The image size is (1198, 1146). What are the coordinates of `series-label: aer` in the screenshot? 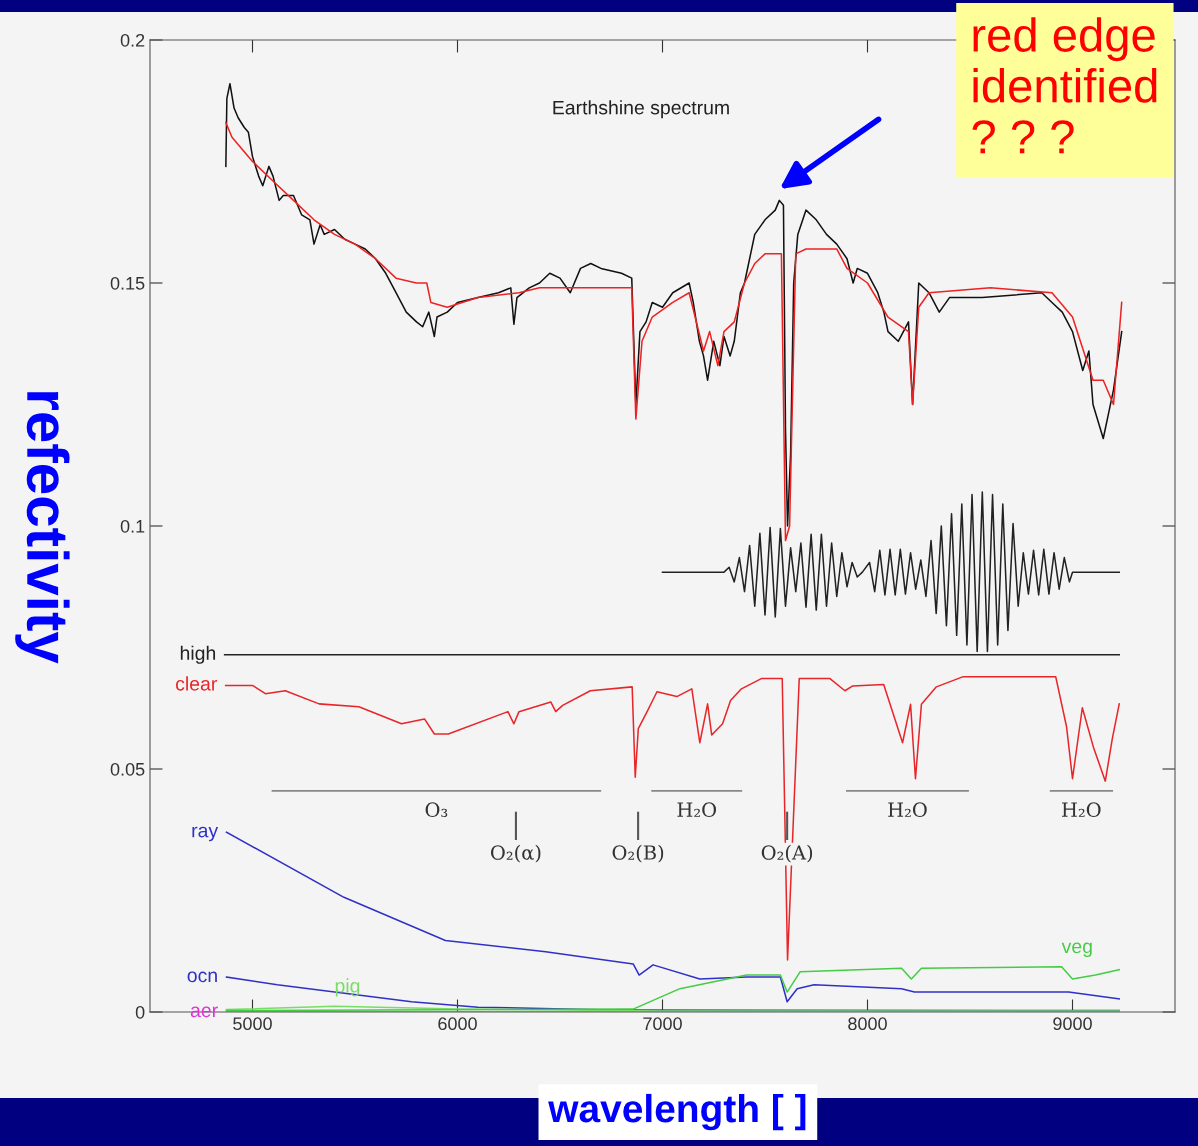 It's located at (204, 1012).